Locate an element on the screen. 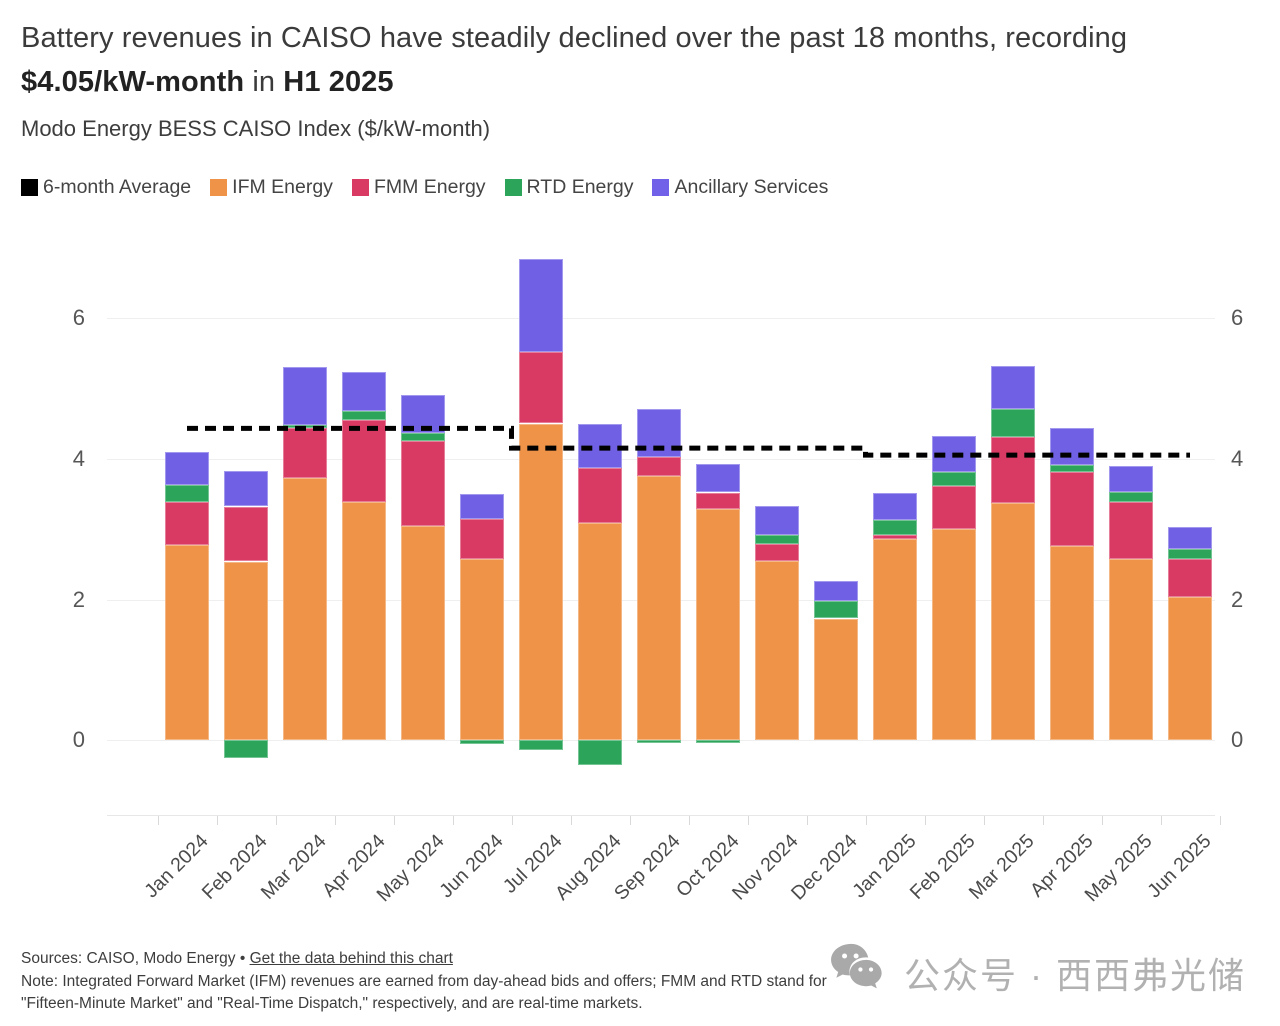  legend-label: FMM Energy is located at coordinates (429, 187).